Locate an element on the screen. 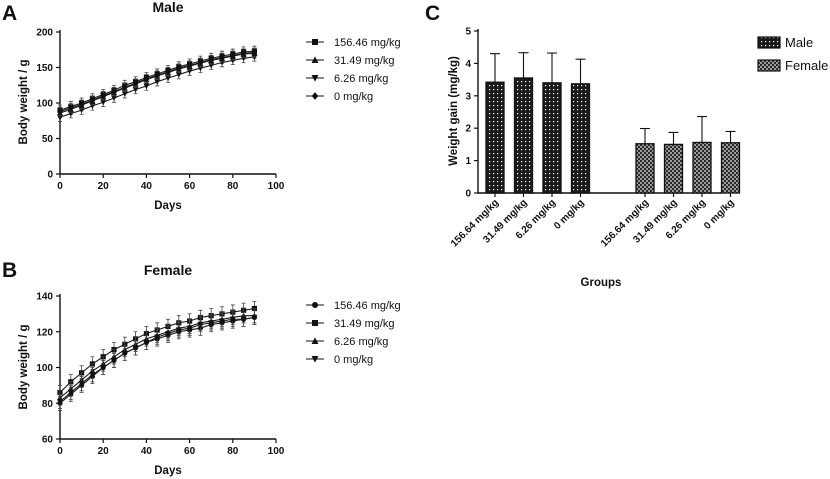  chart-b-y-tick-label: 60 is located at coordinates (48, 440).